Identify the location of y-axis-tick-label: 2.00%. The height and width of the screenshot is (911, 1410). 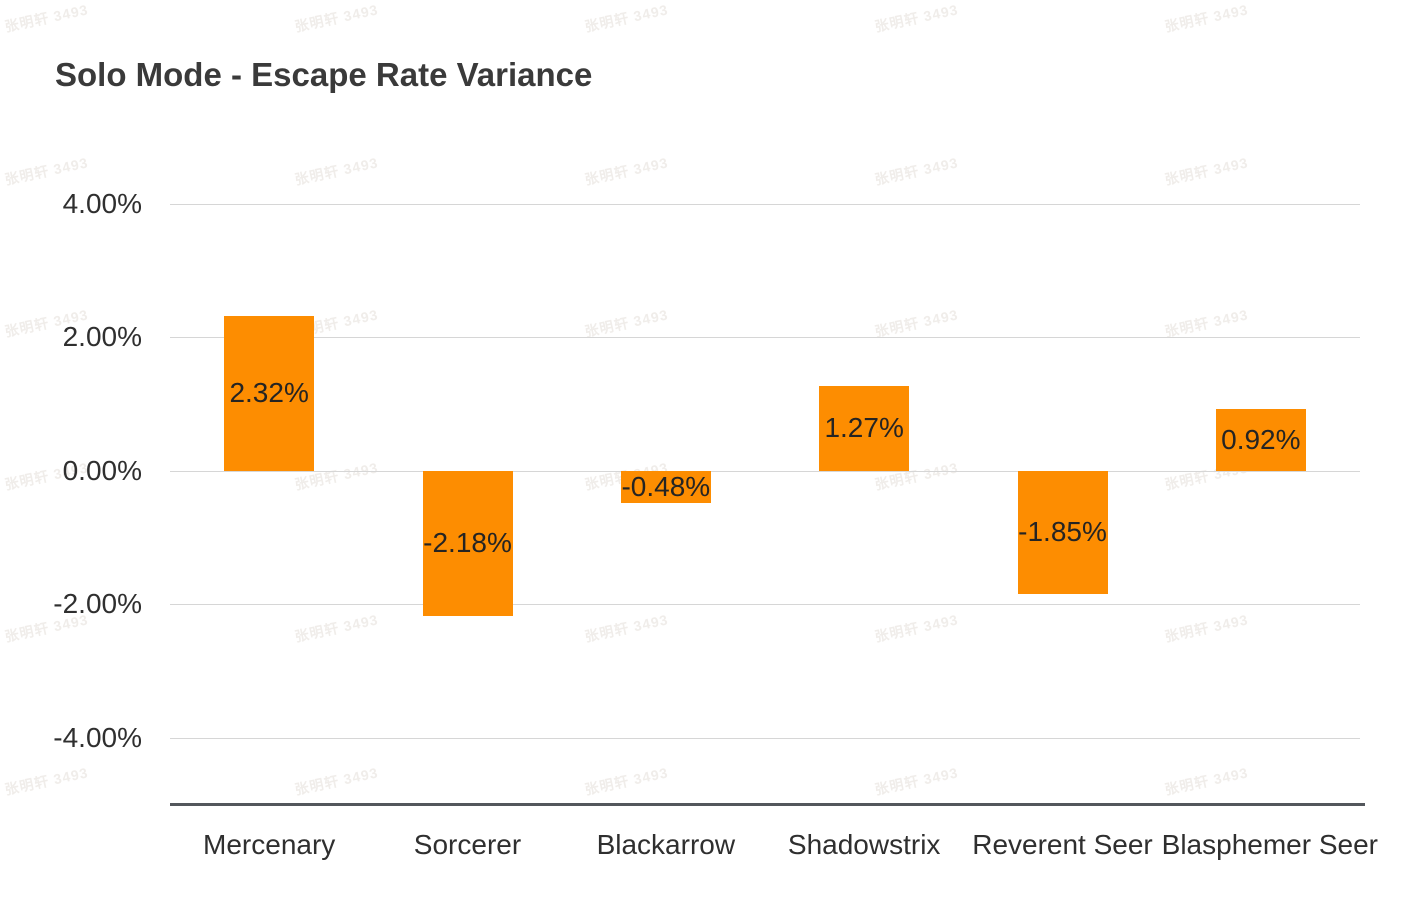
(102, 337).